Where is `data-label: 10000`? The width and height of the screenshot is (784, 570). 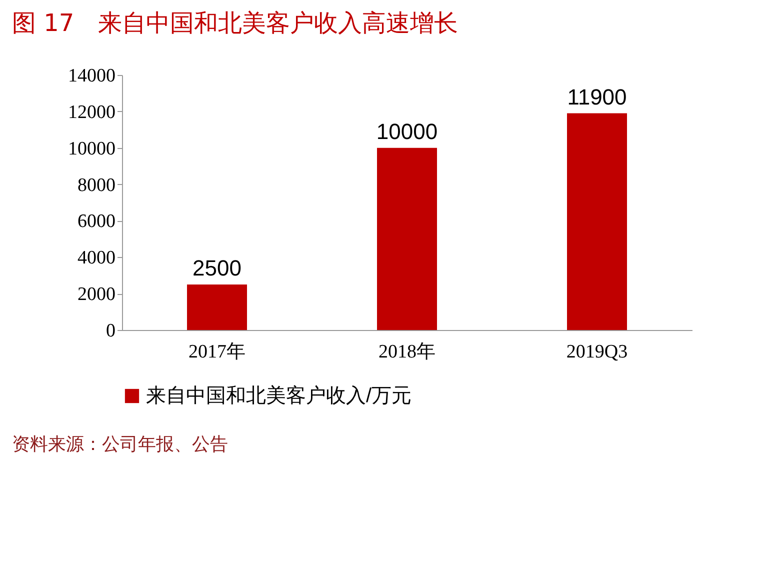
data-label: 10000 is located at coordinates (407, 131).